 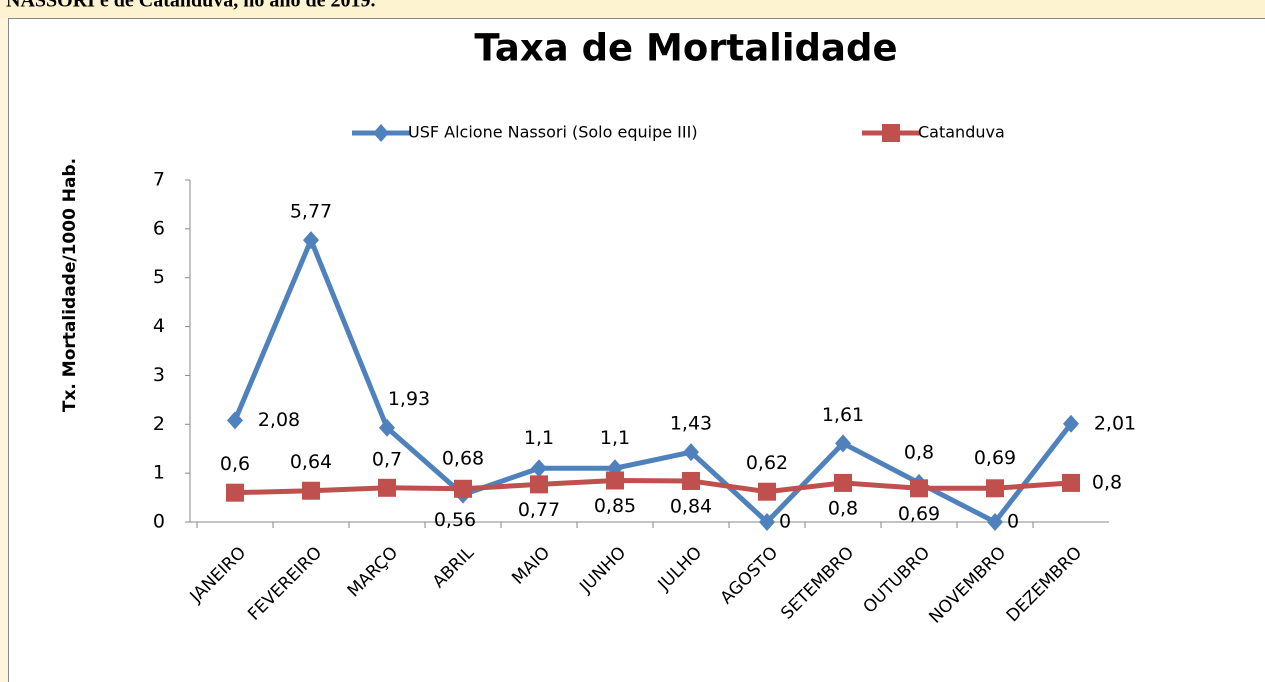 I want to click on legend-label: Catanduva, so click(x=961, y=132).